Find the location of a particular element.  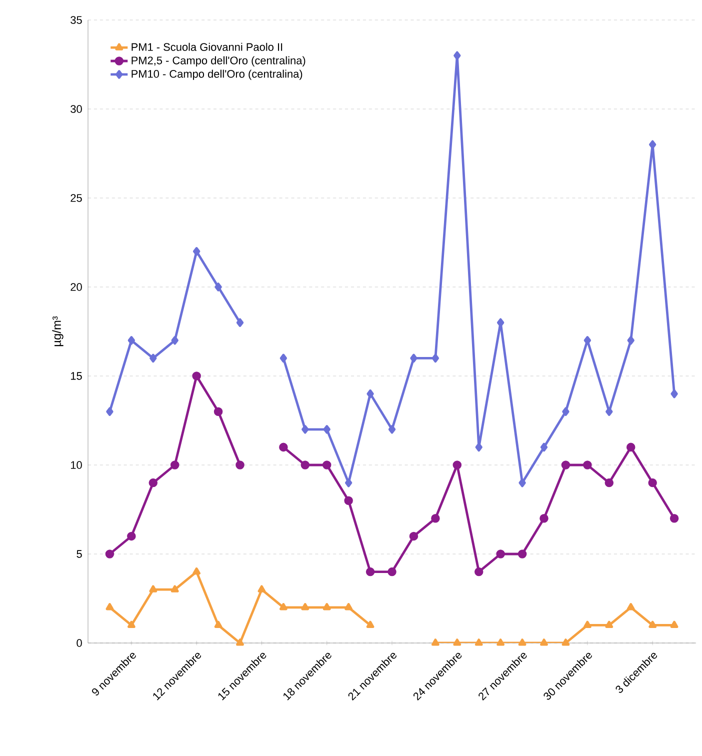

legend-label: PM1 - Scuola Giovanni Paolo II is located at coordinates (207, 46).